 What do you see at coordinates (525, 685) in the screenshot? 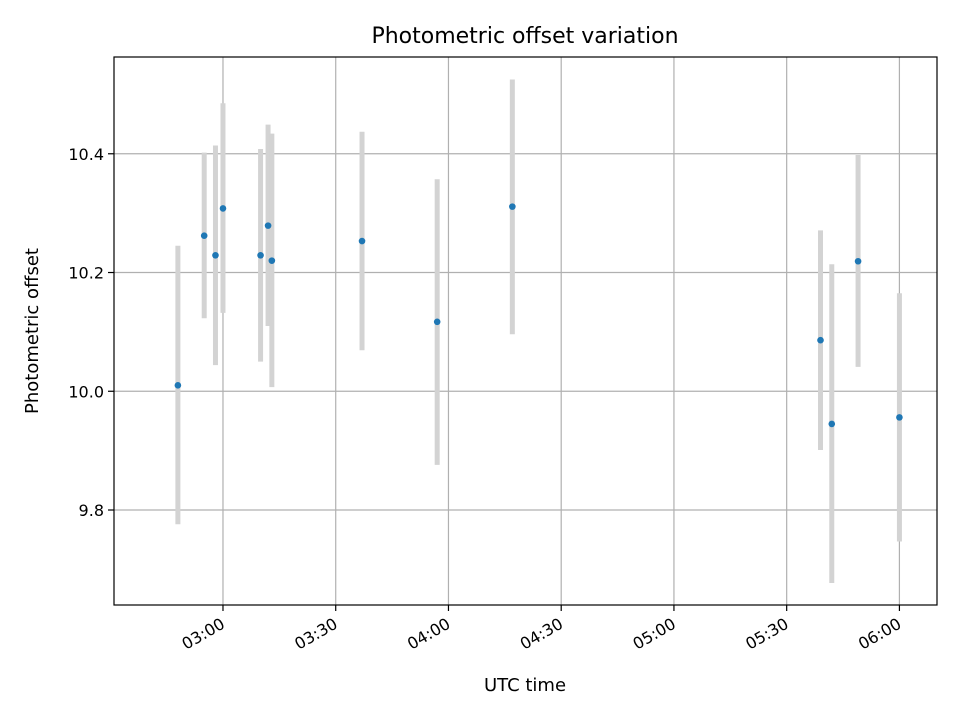
I see `x-axis-label: UTC time` at bounding box center [525, 685].